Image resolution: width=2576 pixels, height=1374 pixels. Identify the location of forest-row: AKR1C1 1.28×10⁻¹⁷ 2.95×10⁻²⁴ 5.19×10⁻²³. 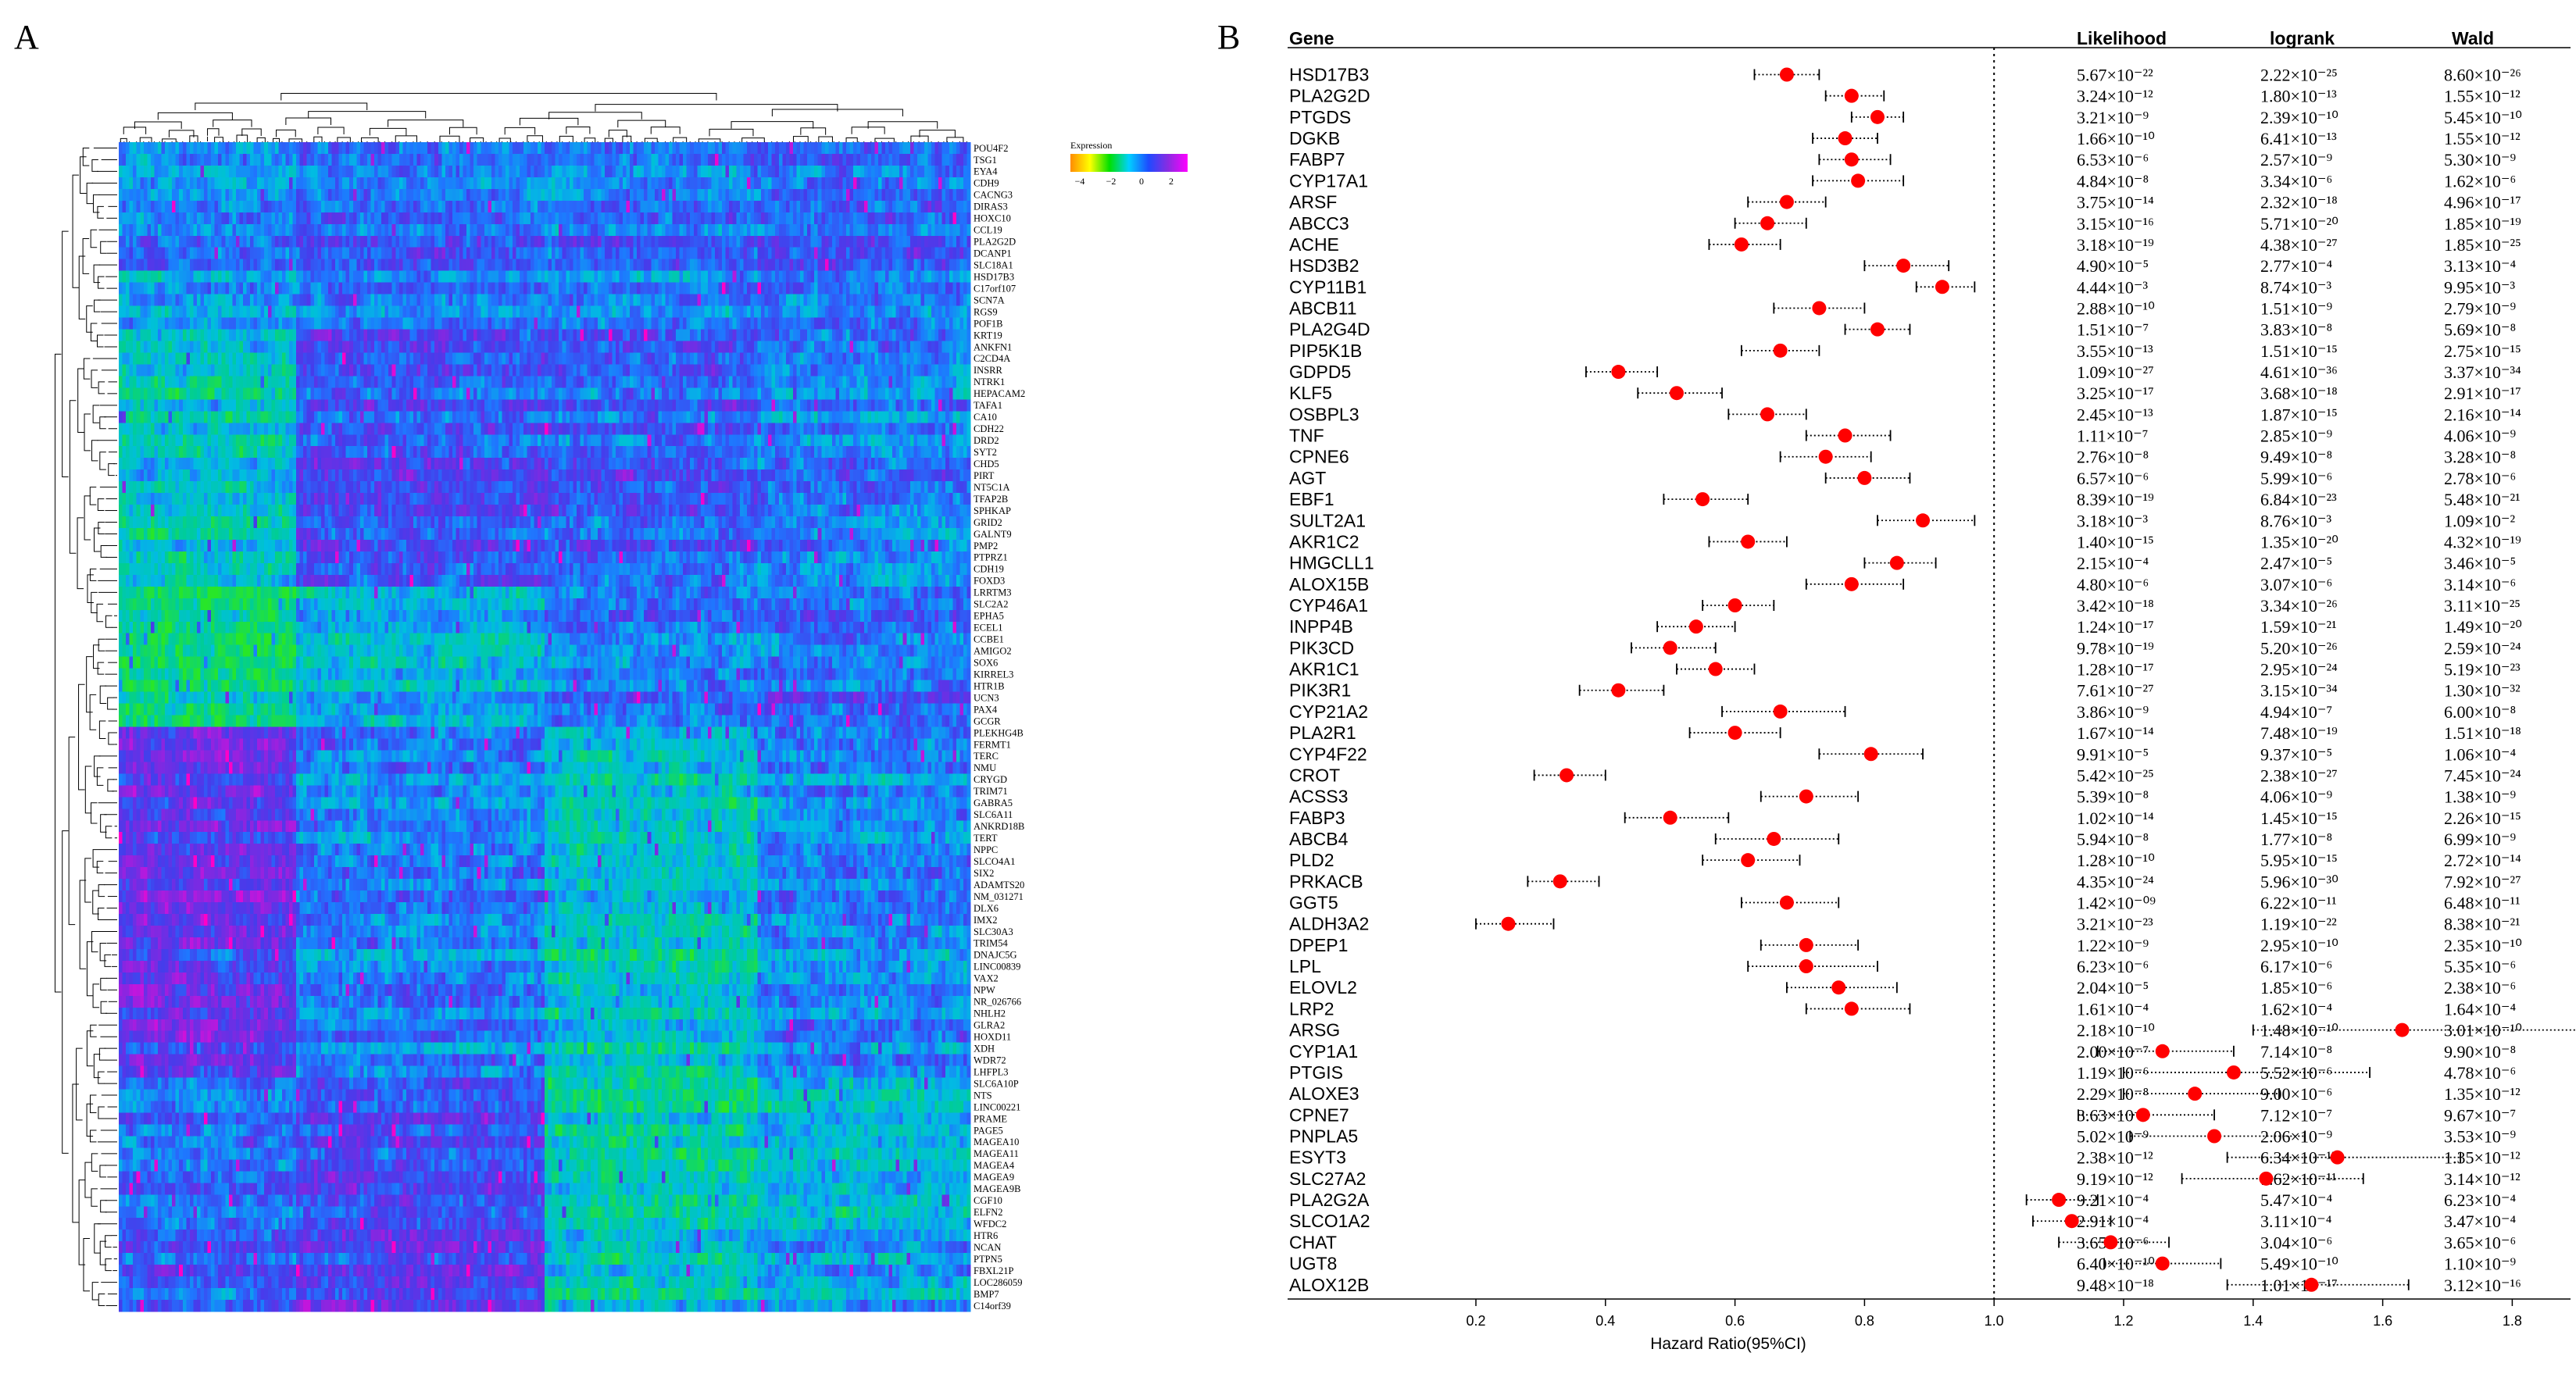
(1905, 669).